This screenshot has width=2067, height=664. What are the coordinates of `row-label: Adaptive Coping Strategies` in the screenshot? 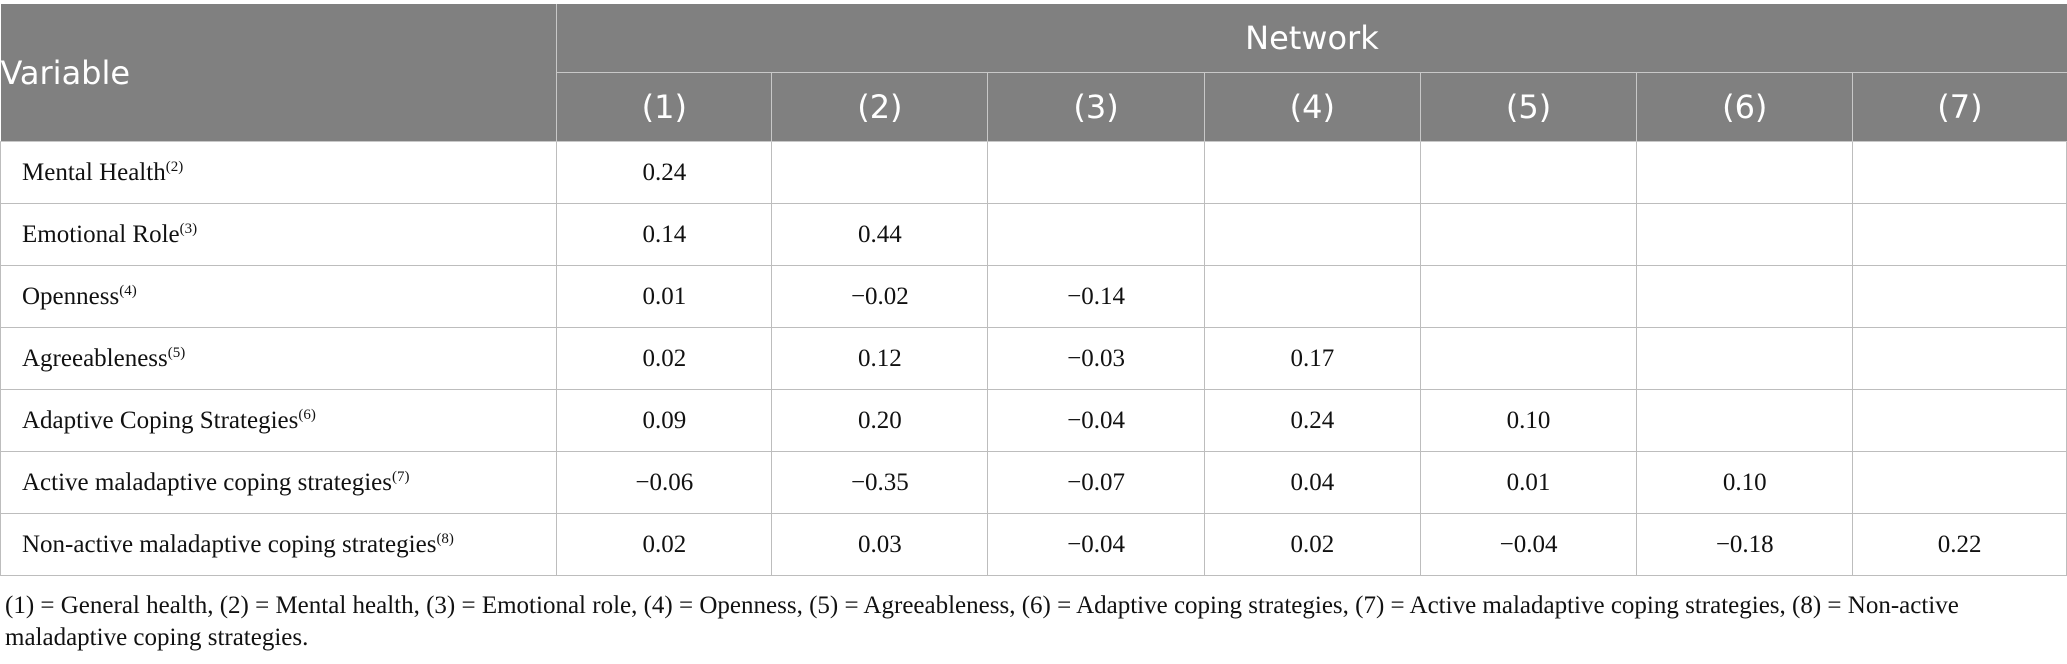 It's located at (160, 420).